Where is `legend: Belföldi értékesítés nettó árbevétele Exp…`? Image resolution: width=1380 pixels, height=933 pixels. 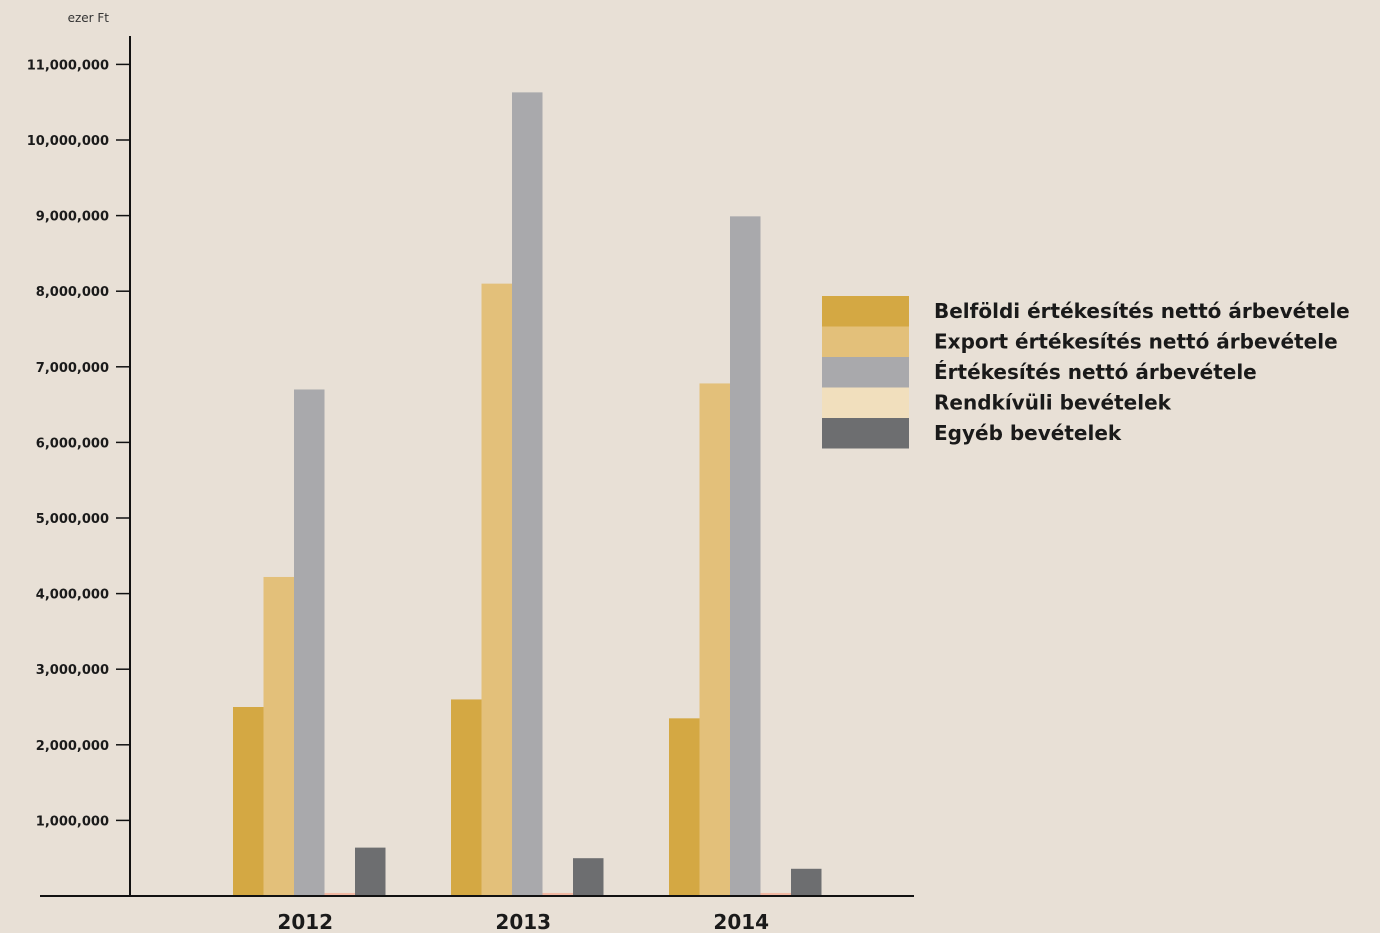 legend: Belföldi értékesítés nettó árbevétele Exp… is located at coordinates (1086, 372).